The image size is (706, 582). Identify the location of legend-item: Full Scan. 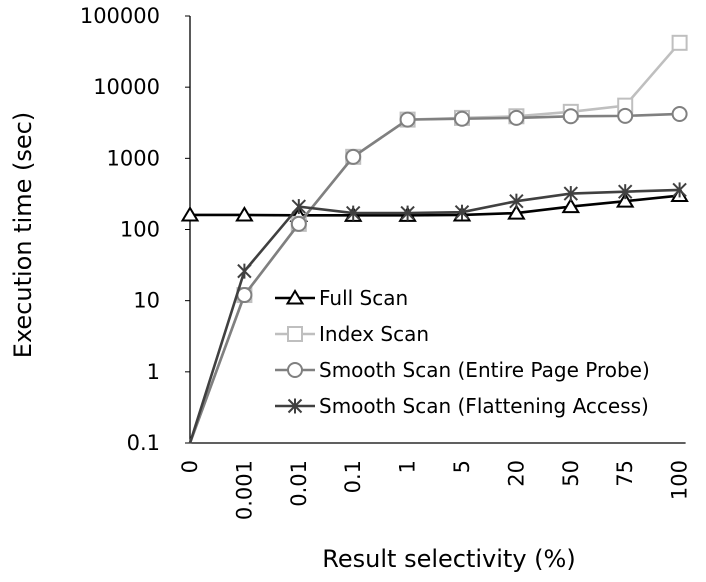
(341, 298).